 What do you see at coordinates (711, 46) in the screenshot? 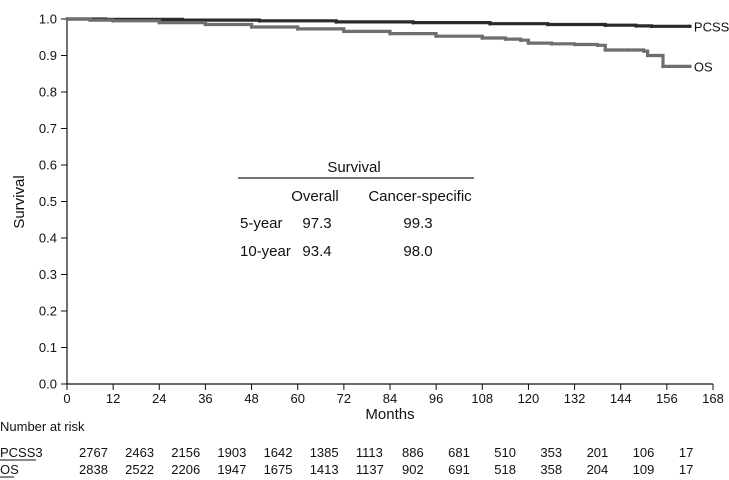
I see `series-labels: PCSS OS` at bounding box center [711, 46].